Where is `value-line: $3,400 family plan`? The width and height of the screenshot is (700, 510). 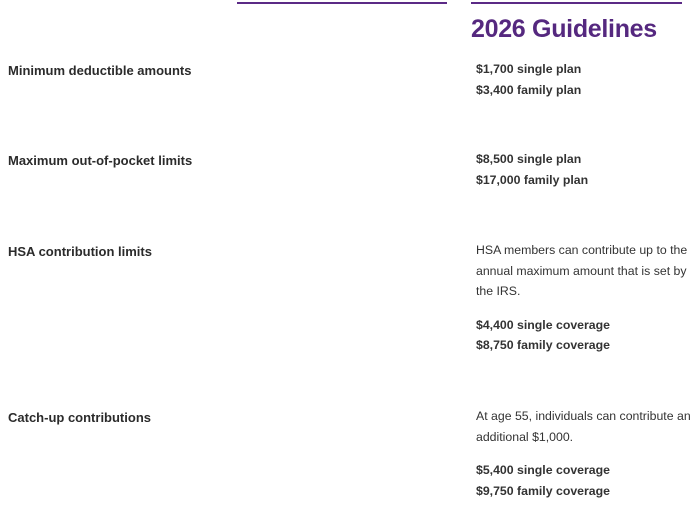
value-line: $3,400 family plan is located at coordinates (529, 89).